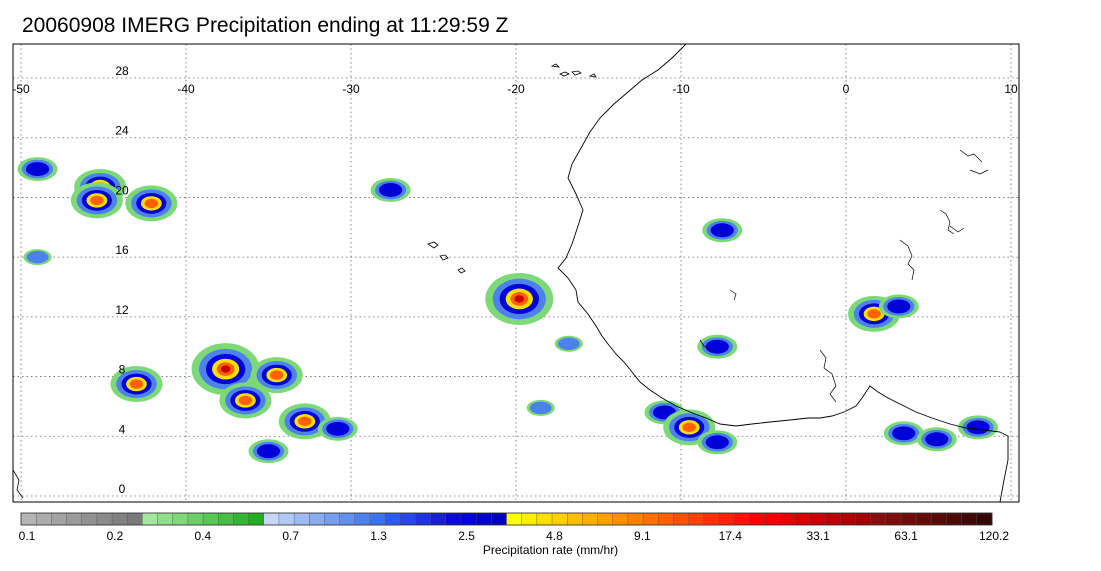 The width and height of the screenshot is (1101, 571). What do you see at coordinates (433, 245) in the screenshot?
I see `cape-verde-island` at bounding box center [433, 245].